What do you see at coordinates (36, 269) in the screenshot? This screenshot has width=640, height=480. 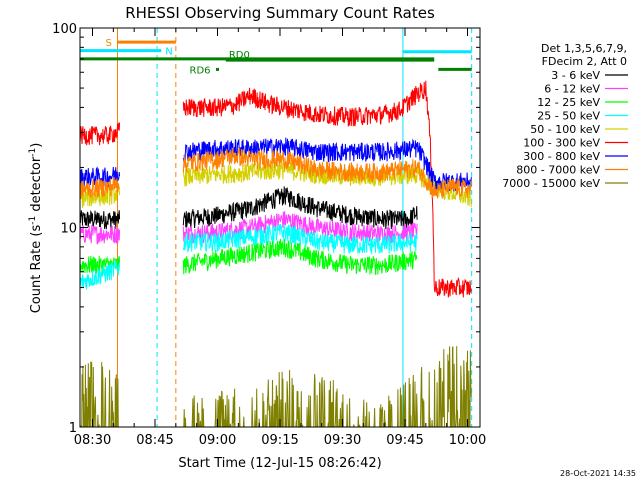 I see `y-axis-label-main: Count Rate (s` at bounding box center [36, 269].